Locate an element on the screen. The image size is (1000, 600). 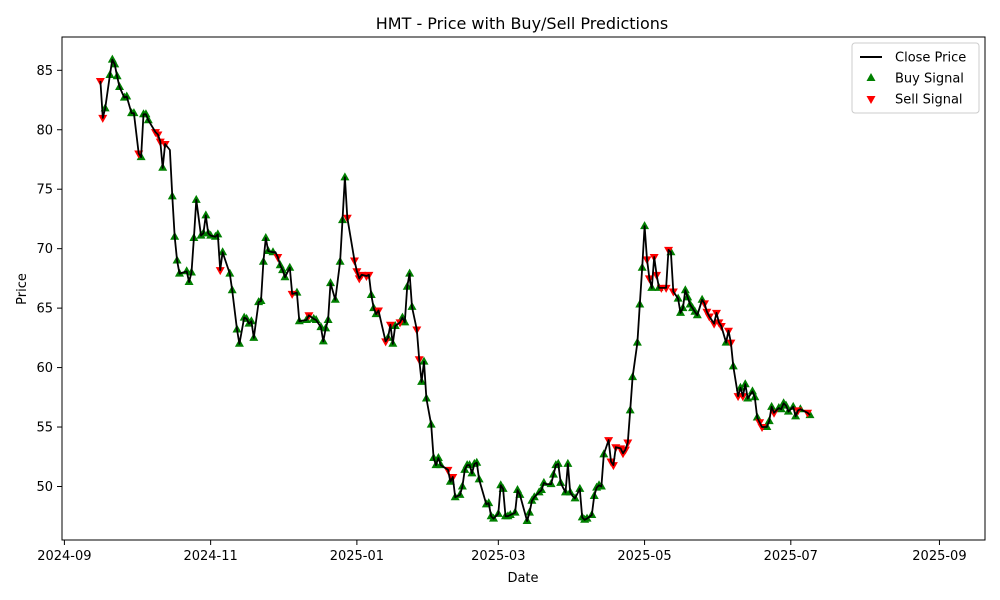
y-tick-label: 50 is located at coordinates (44, 487).